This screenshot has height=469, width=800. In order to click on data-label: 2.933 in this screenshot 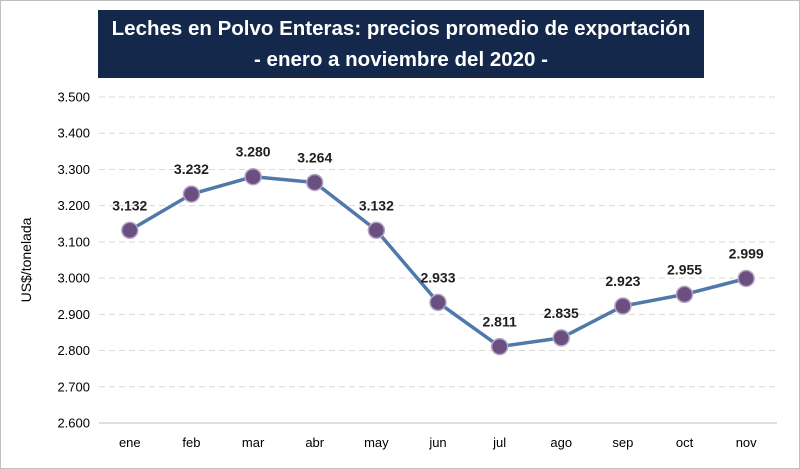, I will do `click(437, 277)`.